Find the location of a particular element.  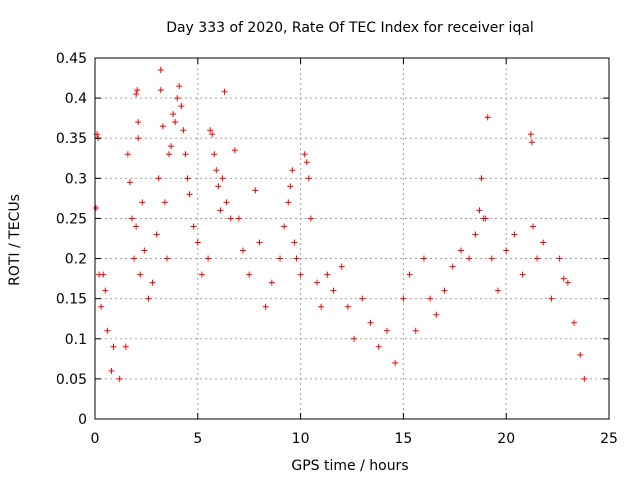

x-tick-label: 5 is located at coordinates (197, 439).